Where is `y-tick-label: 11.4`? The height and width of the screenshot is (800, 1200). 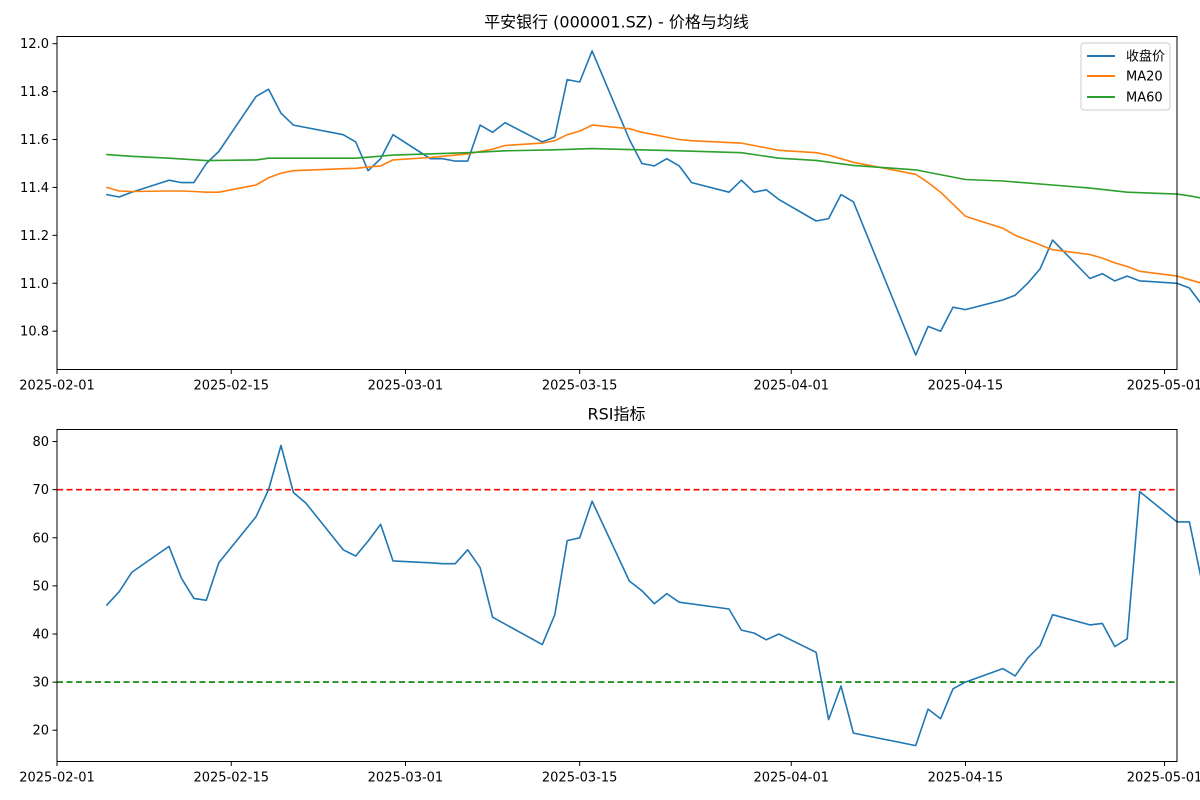
y-tick-label: 11.4 is located at coordinates (34, 188).